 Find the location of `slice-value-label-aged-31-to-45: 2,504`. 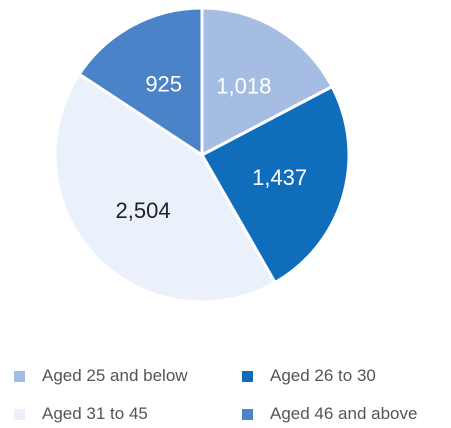

slice-value-label-aged-31-to-45: 2,504 is located at coordinates (143, 210).